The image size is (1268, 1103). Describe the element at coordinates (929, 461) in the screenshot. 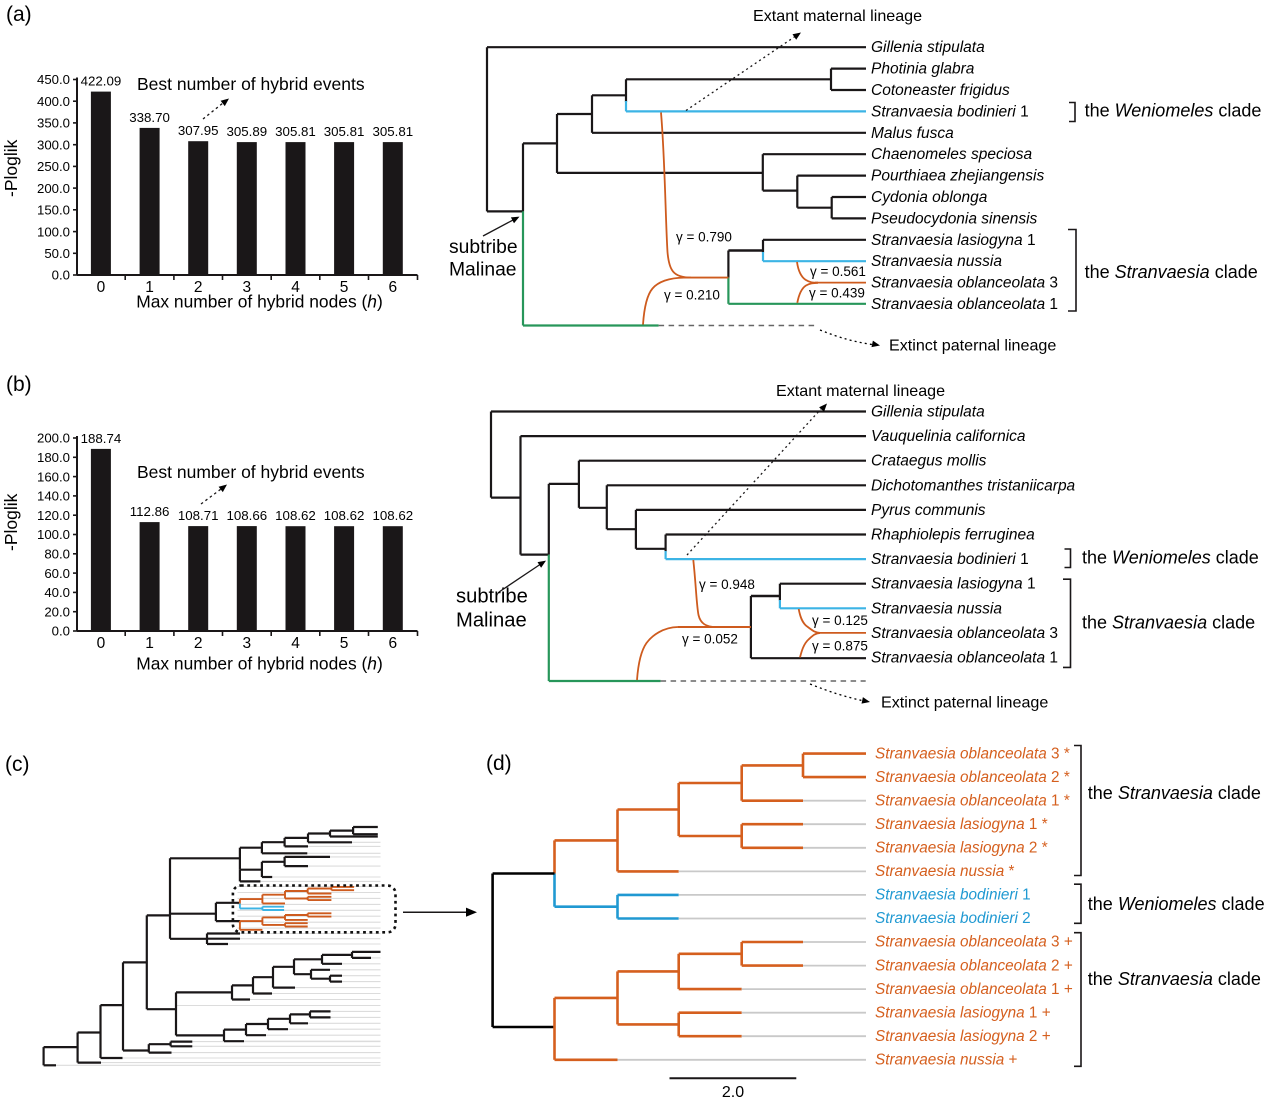

I see `svg-text: Crataegus mollis` at that location.